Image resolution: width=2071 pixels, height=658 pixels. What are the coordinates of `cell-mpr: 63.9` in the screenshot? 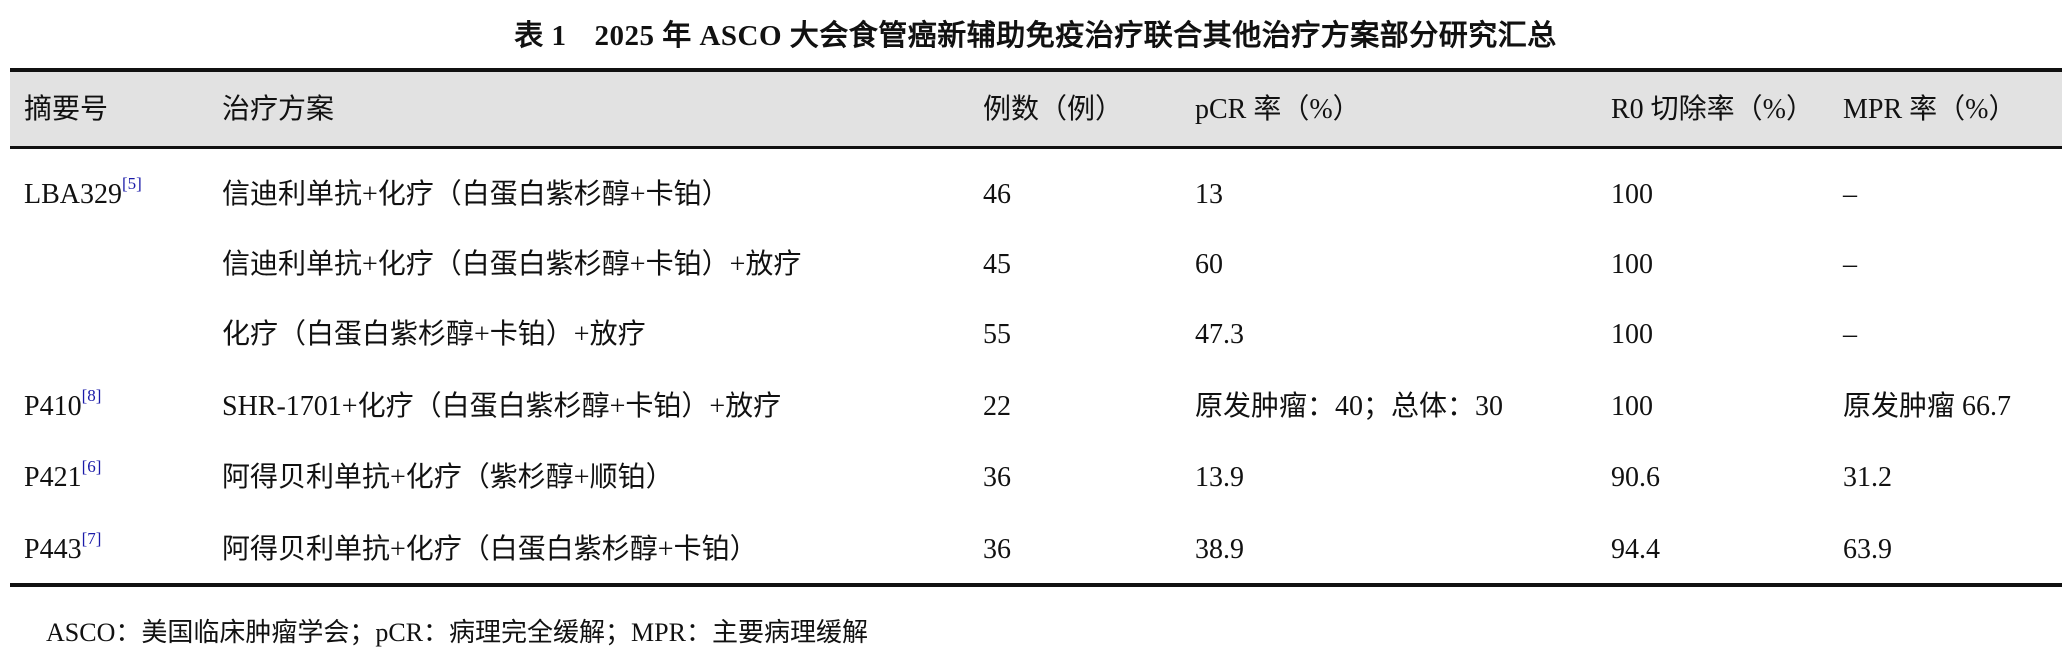 It's located at (1867, 550).